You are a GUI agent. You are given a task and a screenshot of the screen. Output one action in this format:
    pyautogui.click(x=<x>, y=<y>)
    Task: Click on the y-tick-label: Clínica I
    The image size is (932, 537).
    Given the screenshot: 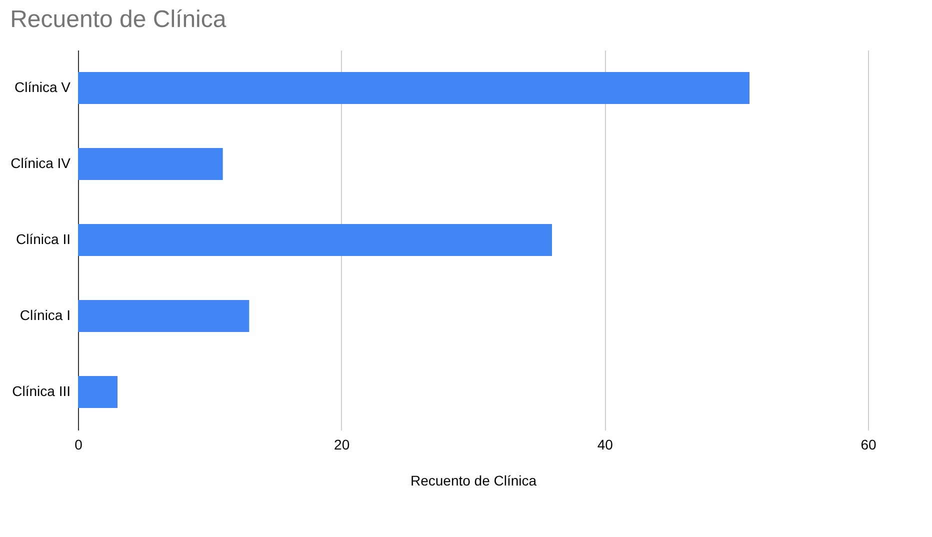 What is the action you would take?
    pyautogui.click(x=45, y=315)
    